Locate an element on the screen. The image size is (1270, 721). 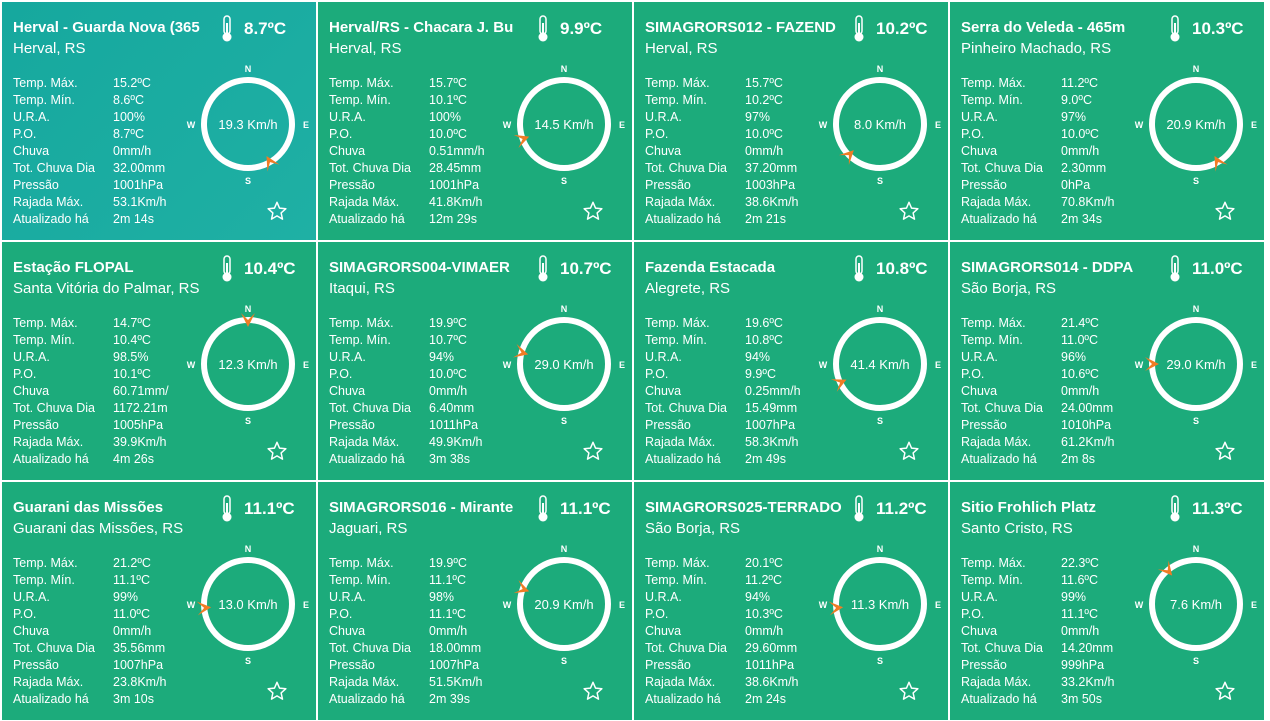
wind-speed: 11.3 Km/h is located at coordinates (880, 604).